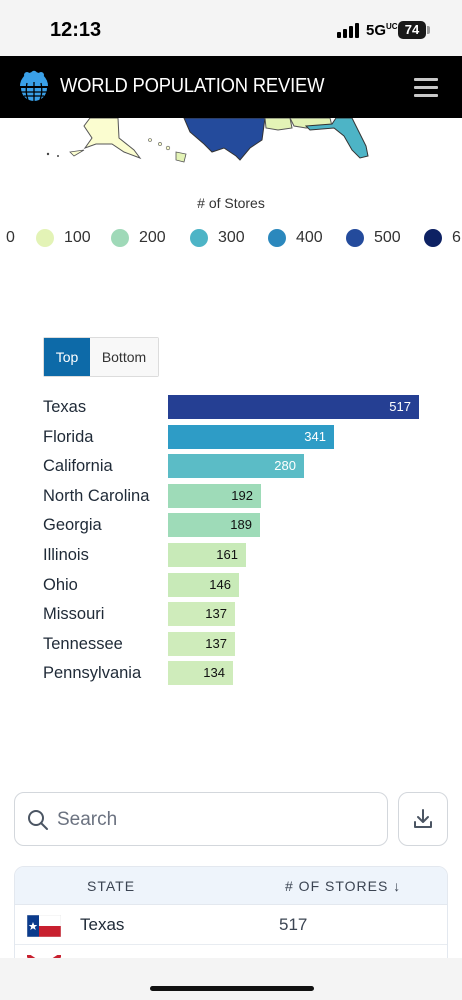 Image resolution: width=462 pixels, height=1000 pixels. What do you see at coordinates (44, 926) in the screenshot?
I see `texas-flag-icon` at bounding box center [44, 926].